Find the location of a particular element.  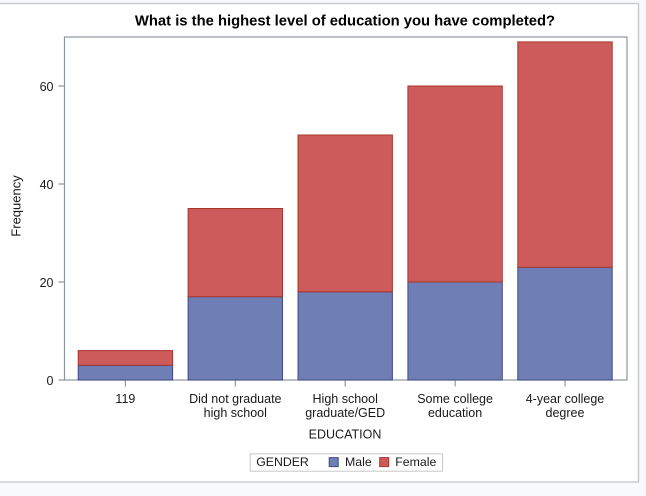

svg-text: degree is located at coordinates (565, 413).